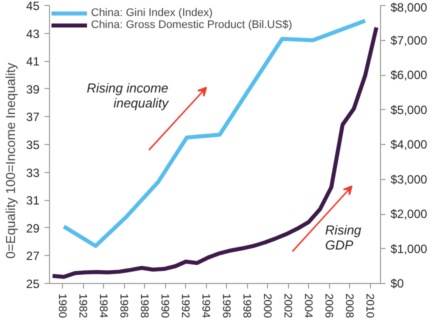  Describe the element at coordinates (33, 173) in the screenshot. I see `y-tick-label: 33` at that location.